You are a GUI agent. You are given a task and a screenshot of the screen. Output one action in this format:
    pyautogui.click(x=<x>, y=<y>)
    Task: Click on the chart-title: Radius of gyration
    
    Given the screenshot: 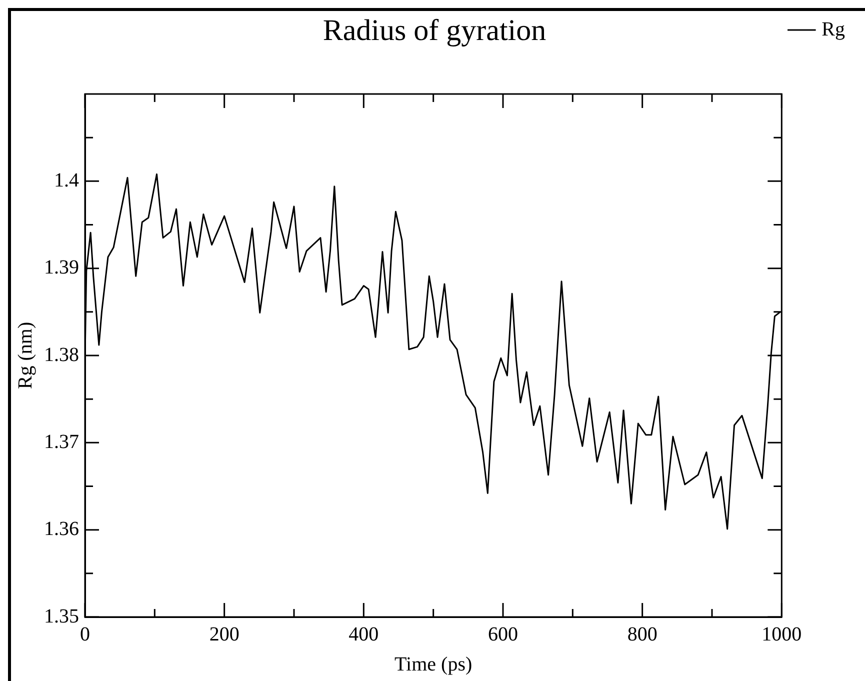 What is the action you would take?
    pyautogui.click(x=434, y=30)
    